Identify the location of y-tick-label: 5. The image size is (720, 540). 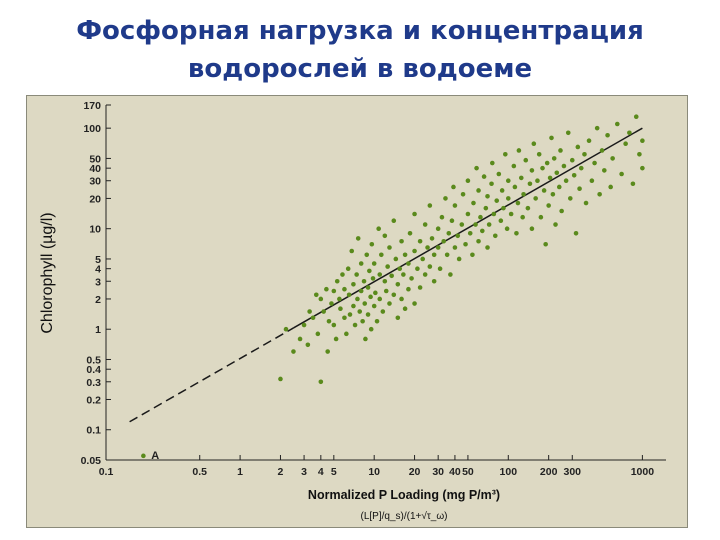
(98, 260).